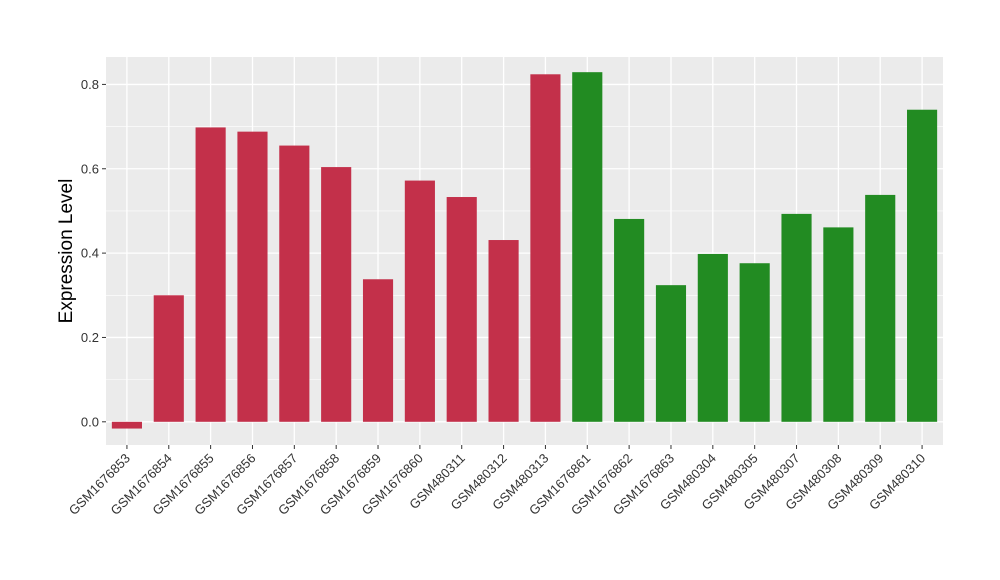  I want to click on y-axis: 0.0 0.2 0.4 0.6 0.8, so click(93, 253).